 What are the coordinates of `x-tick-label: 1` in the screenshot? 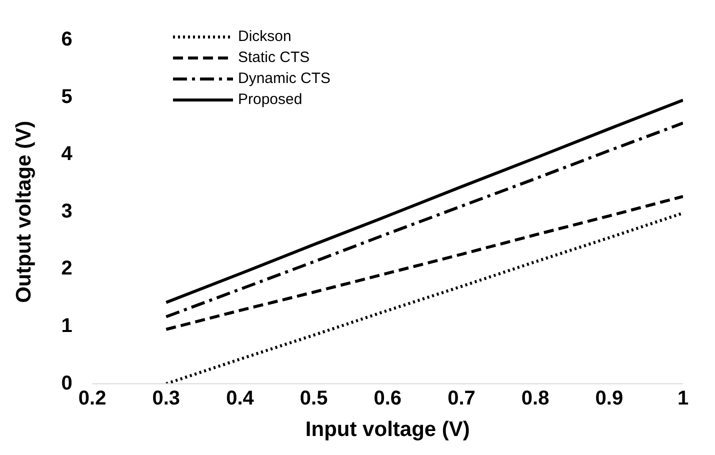 It's located at (683, 398).